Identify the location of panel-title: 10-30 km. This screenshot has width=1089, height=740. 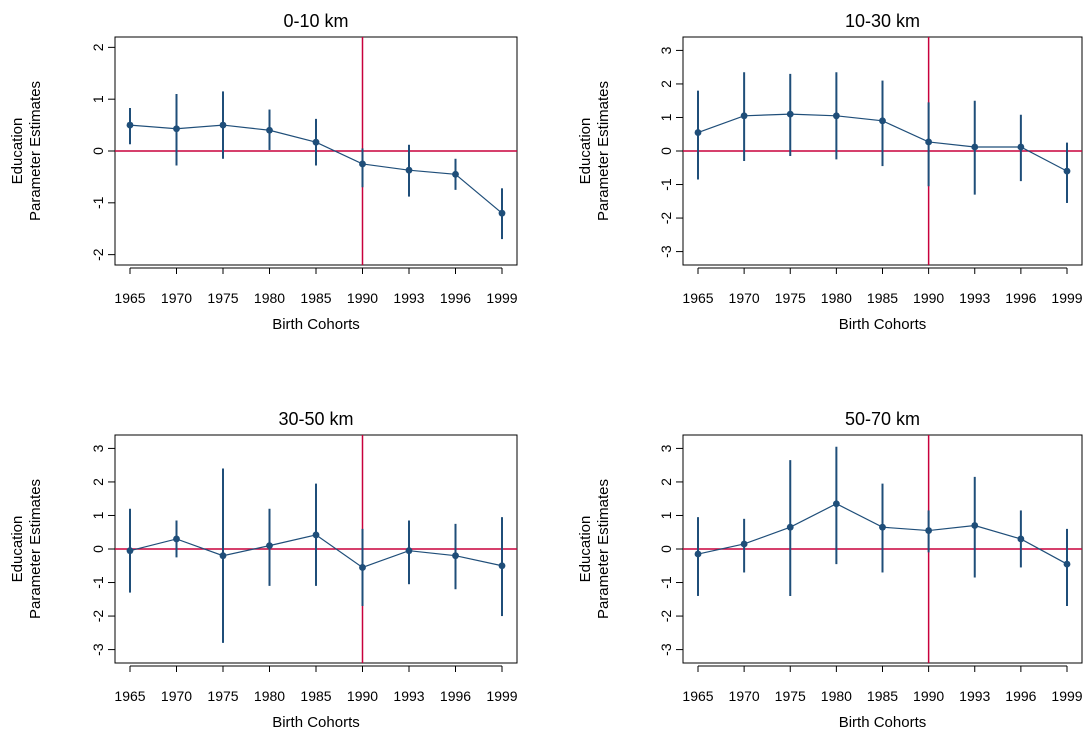
(882, 21).